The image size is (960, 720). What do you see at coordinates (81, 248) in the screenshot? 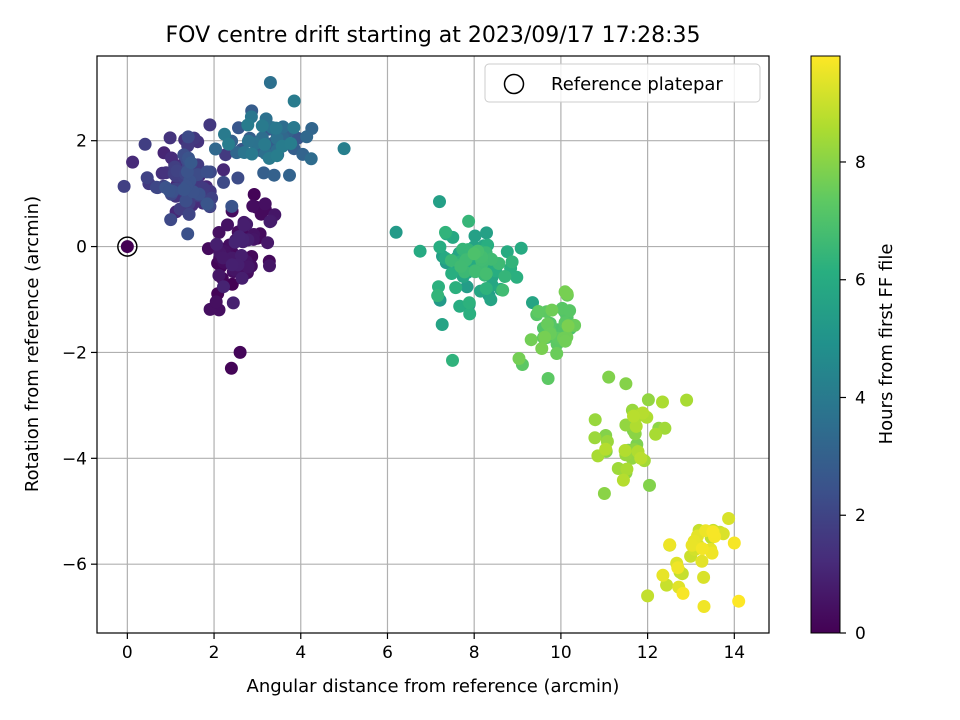
I see `y-tick-label: 0` at bounding box center [81, 248].